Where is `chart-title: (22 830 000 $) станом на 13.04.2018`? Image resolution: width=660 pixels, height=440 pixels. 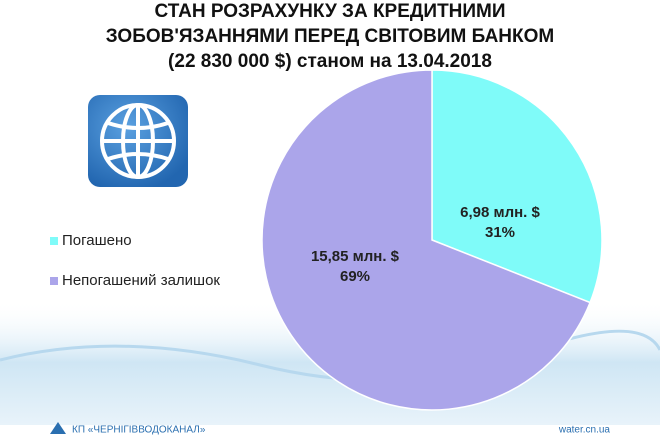
chart-title: (22 830 000 $) станом на 13.04.2018 is located at coordinates (330, 61).